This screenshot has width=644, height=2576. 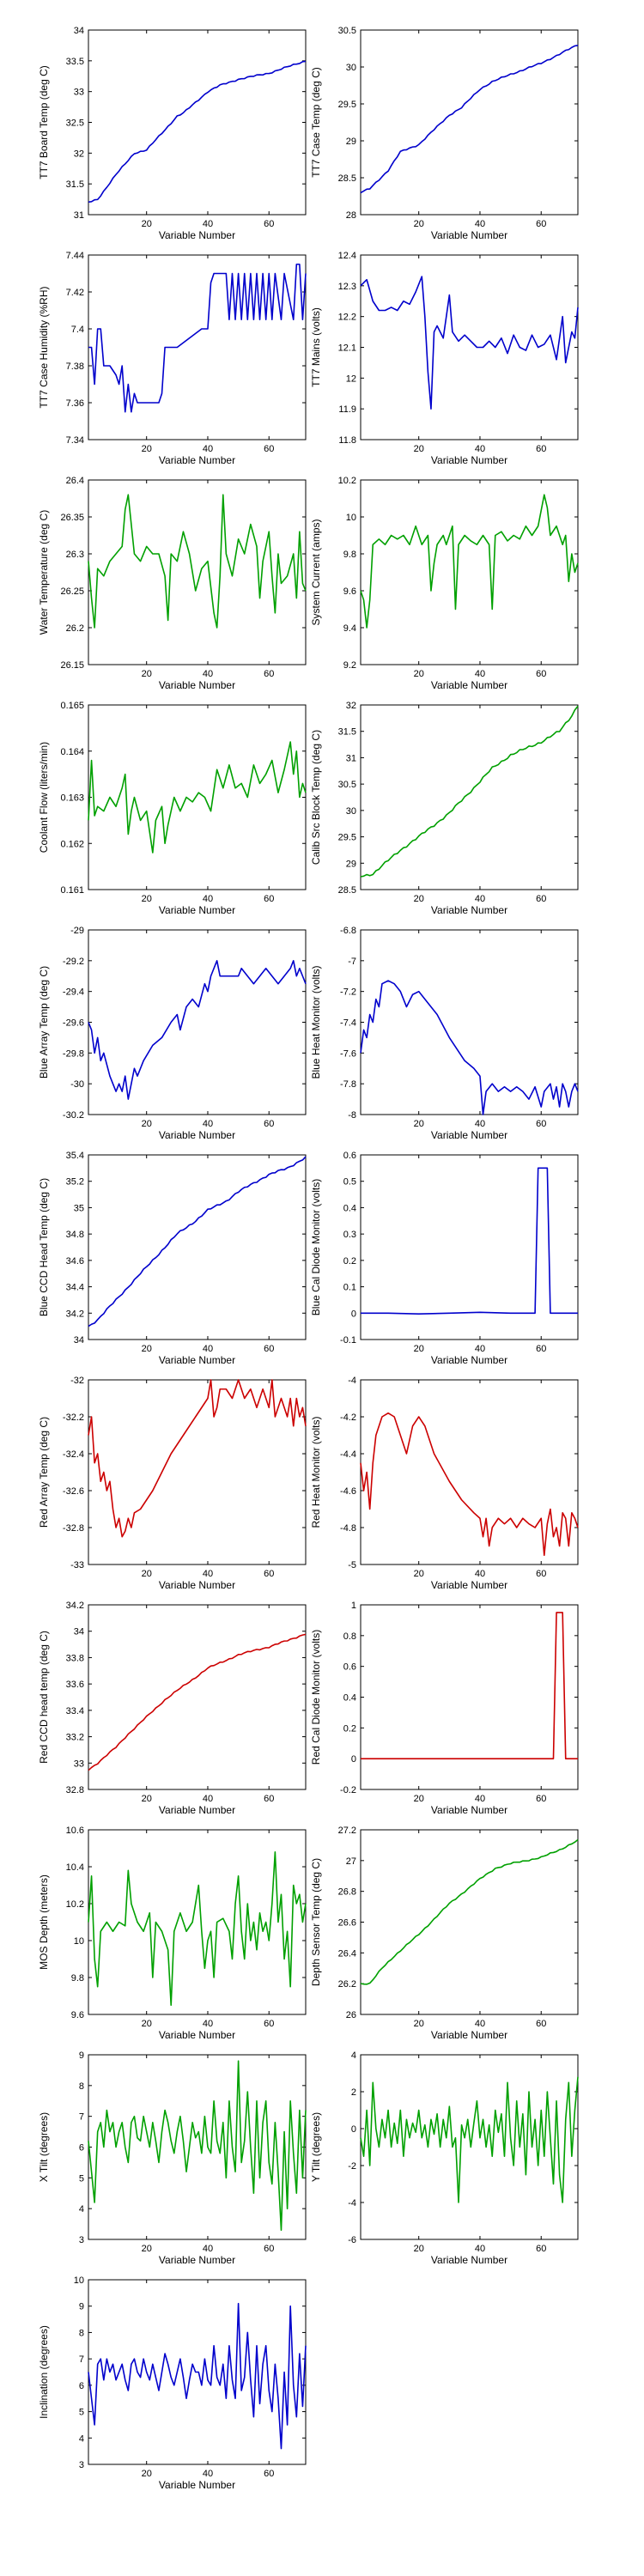 I want to click on y-axis-label: Water Temperature (deg C), so click(x=44, y=572).